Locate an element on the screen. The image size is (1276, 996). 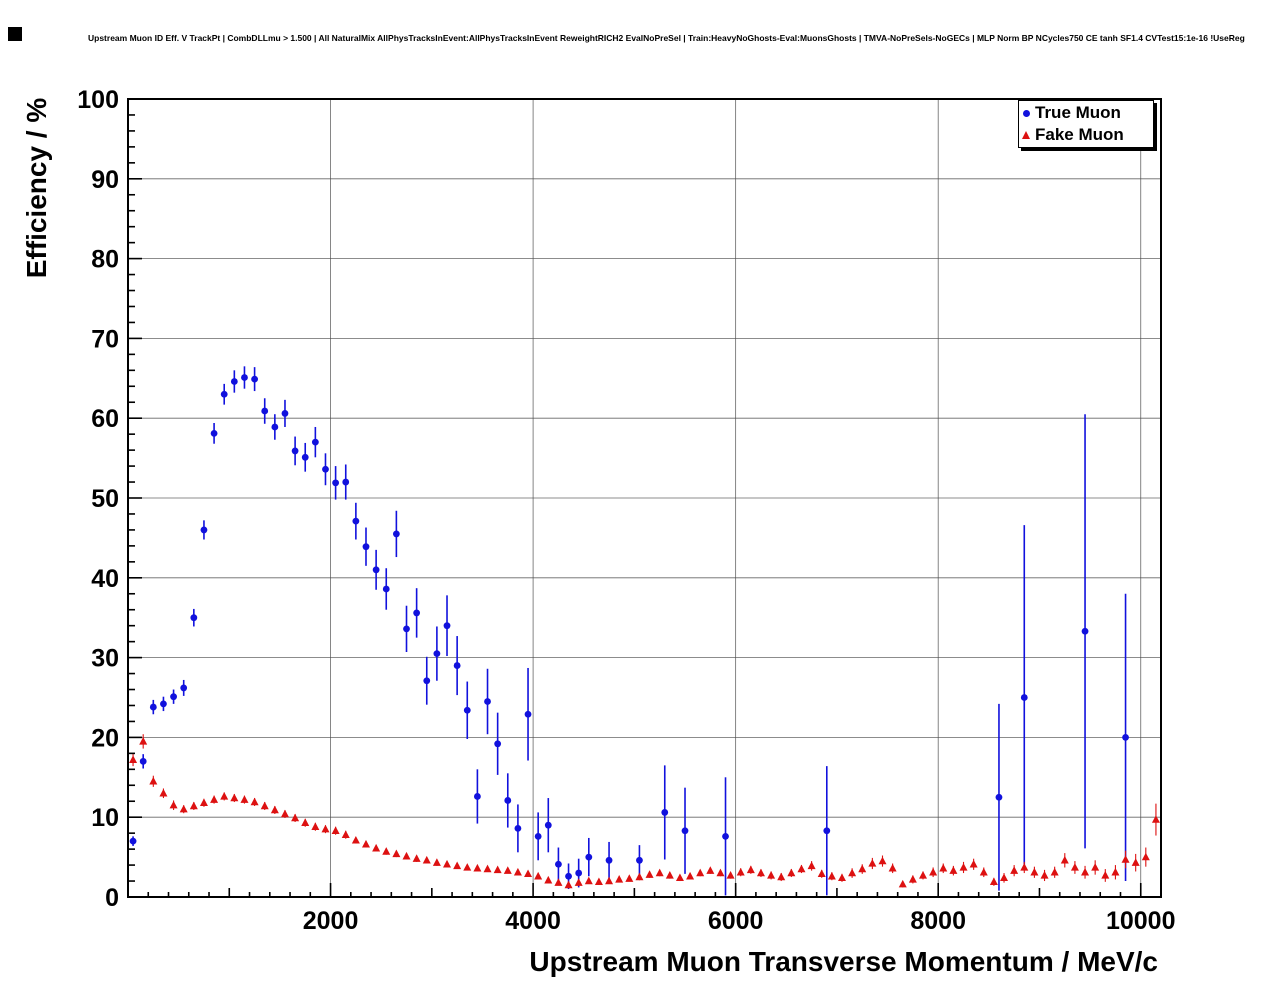
legend-entry-fake-muon: Fake Muon is located at coordinates (1086, 135).